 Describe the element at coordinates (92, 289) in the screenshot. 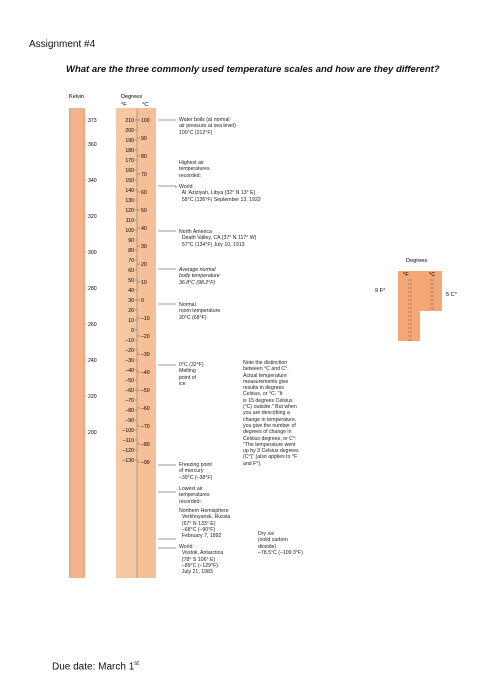

I see `kelvin-tick-label: 280` at that location.